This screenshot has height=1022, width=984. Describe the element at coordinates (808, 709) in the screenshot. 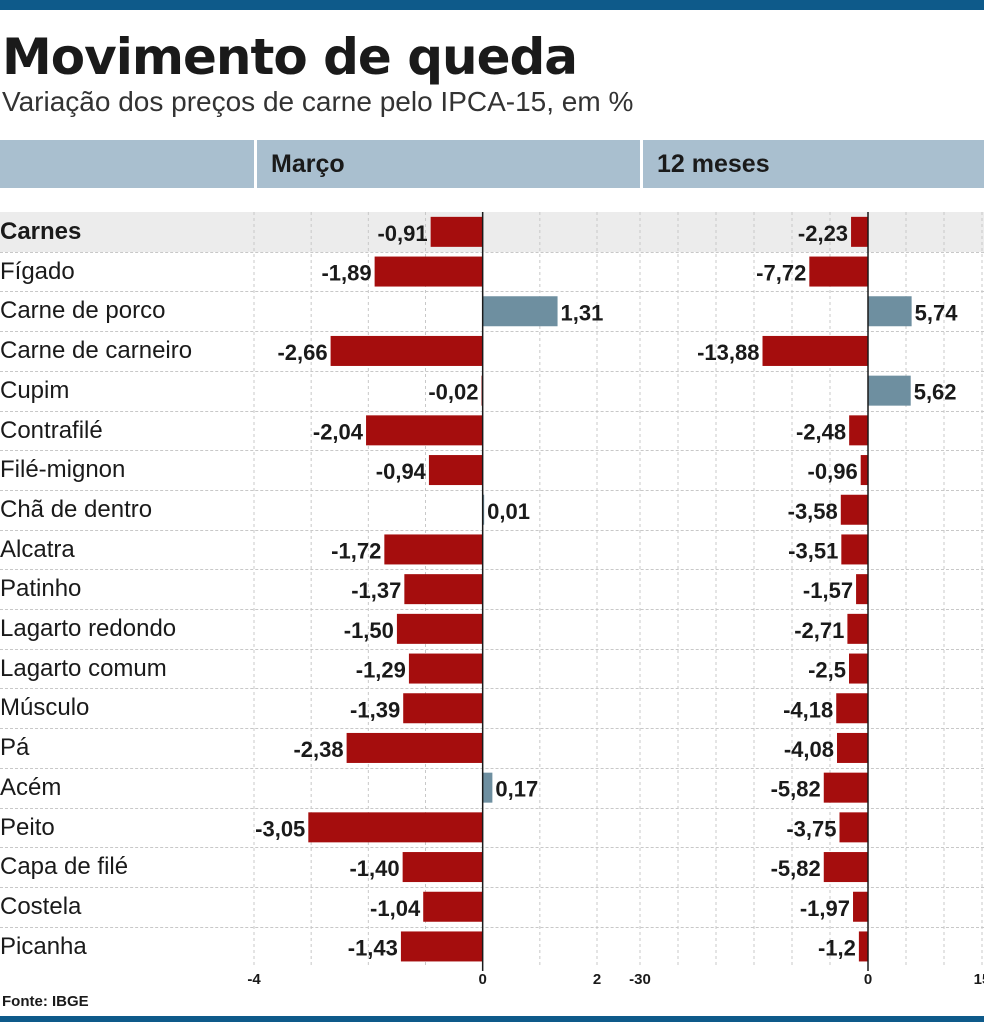

I see `value-label: -4,18` at that location.